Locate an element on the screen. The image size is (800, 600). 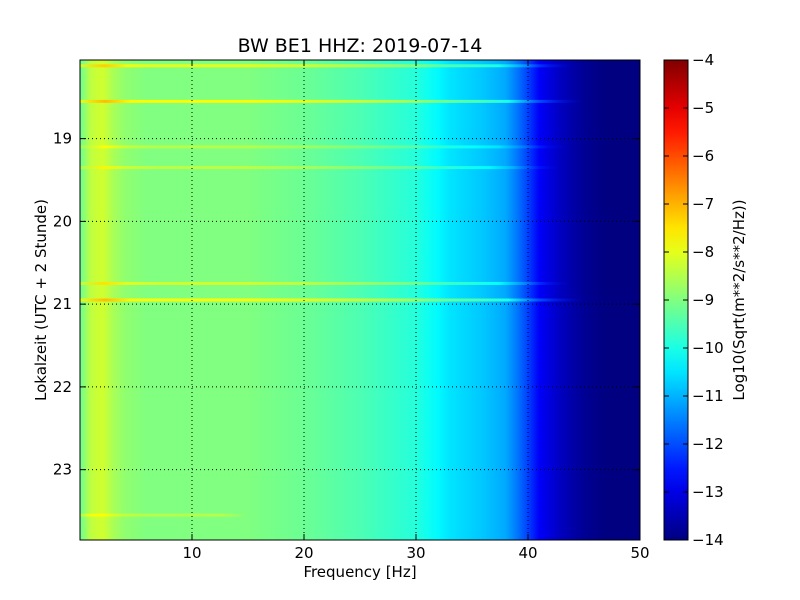
colorbar-tick-label: −13 is located at coordinates (708, 492).